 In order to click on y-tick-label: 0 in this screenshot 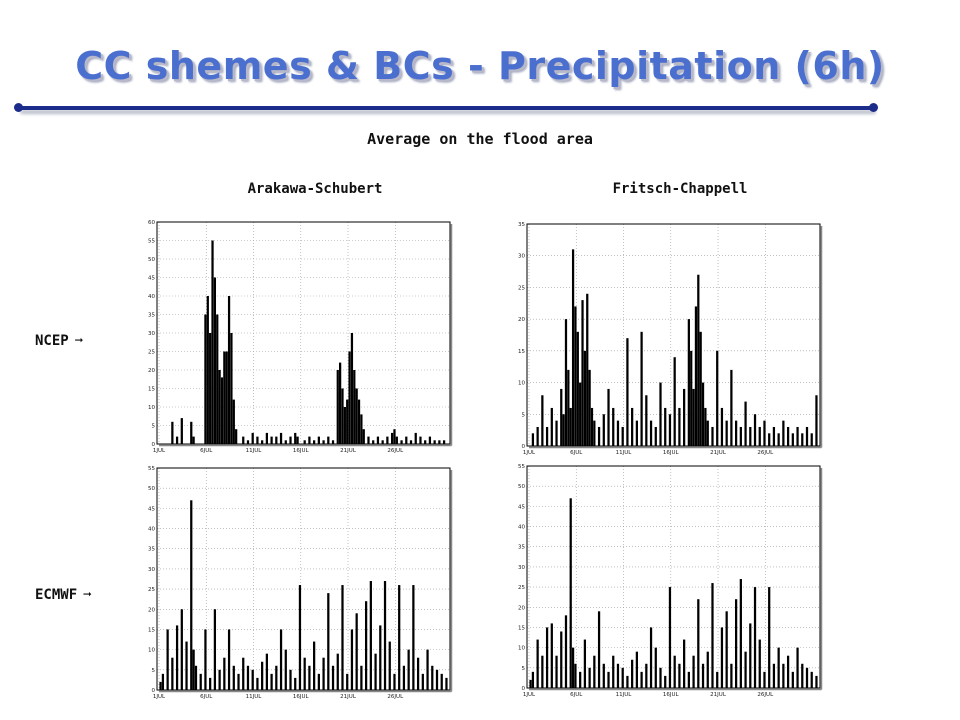, I will do `click(524, 447)`.